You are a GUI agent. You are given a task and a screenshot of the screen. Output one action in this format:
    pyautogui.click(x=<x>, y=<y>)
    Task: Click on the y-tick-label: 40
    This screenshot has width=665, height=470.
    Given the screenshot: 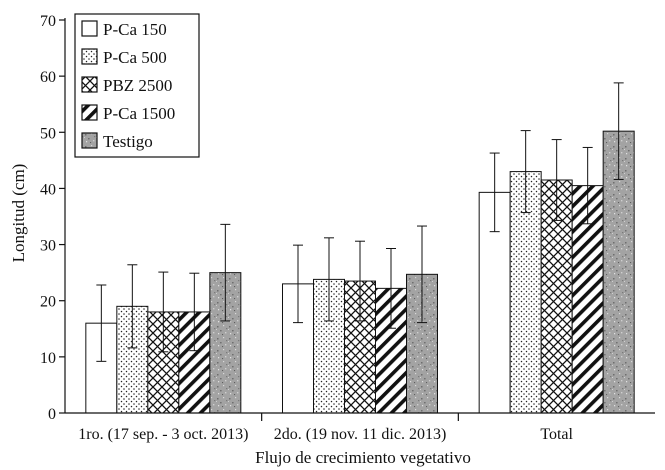 What is the action you would take?
    pyautogui.click(x=48, y=189)
    